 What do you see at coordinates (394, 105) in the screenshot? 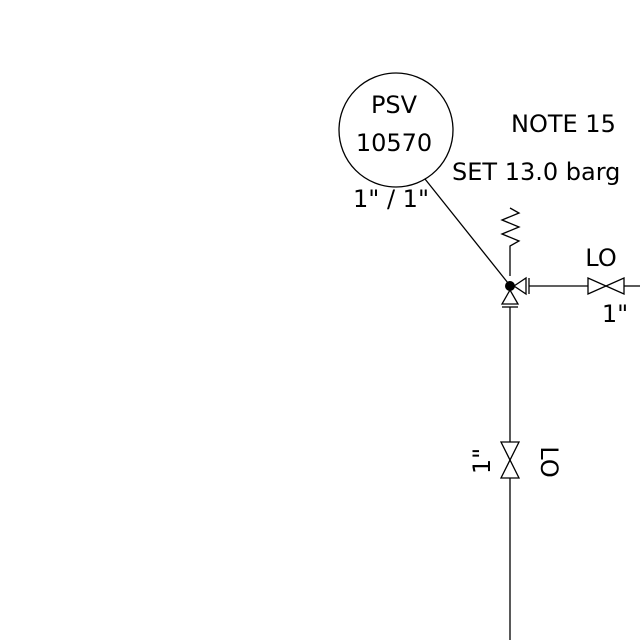
I see `psv-tag-type: PSV` at bounding box center [394, 105].